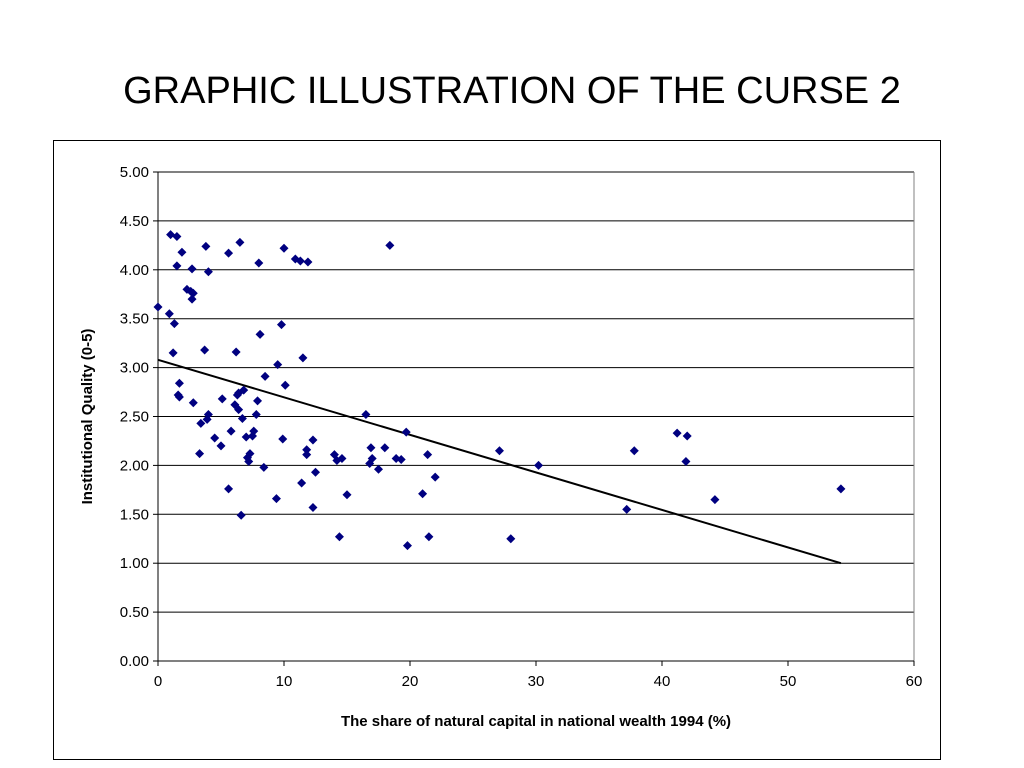 Image resolution: width=1024 pixels, height=768 pixels. What do you see at coordinates (134, 661) in the screenshot?
I see `y-tick-label: 0.00` at bounding box center [134, 661].